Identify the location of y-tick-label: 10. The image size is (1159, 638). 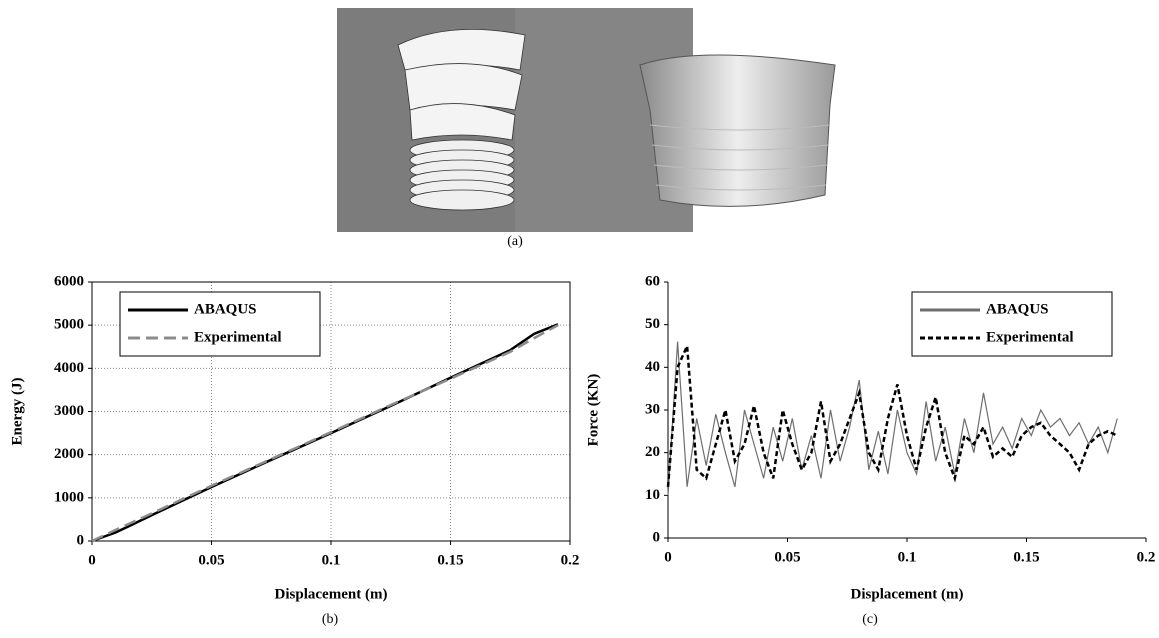
(652, 495).